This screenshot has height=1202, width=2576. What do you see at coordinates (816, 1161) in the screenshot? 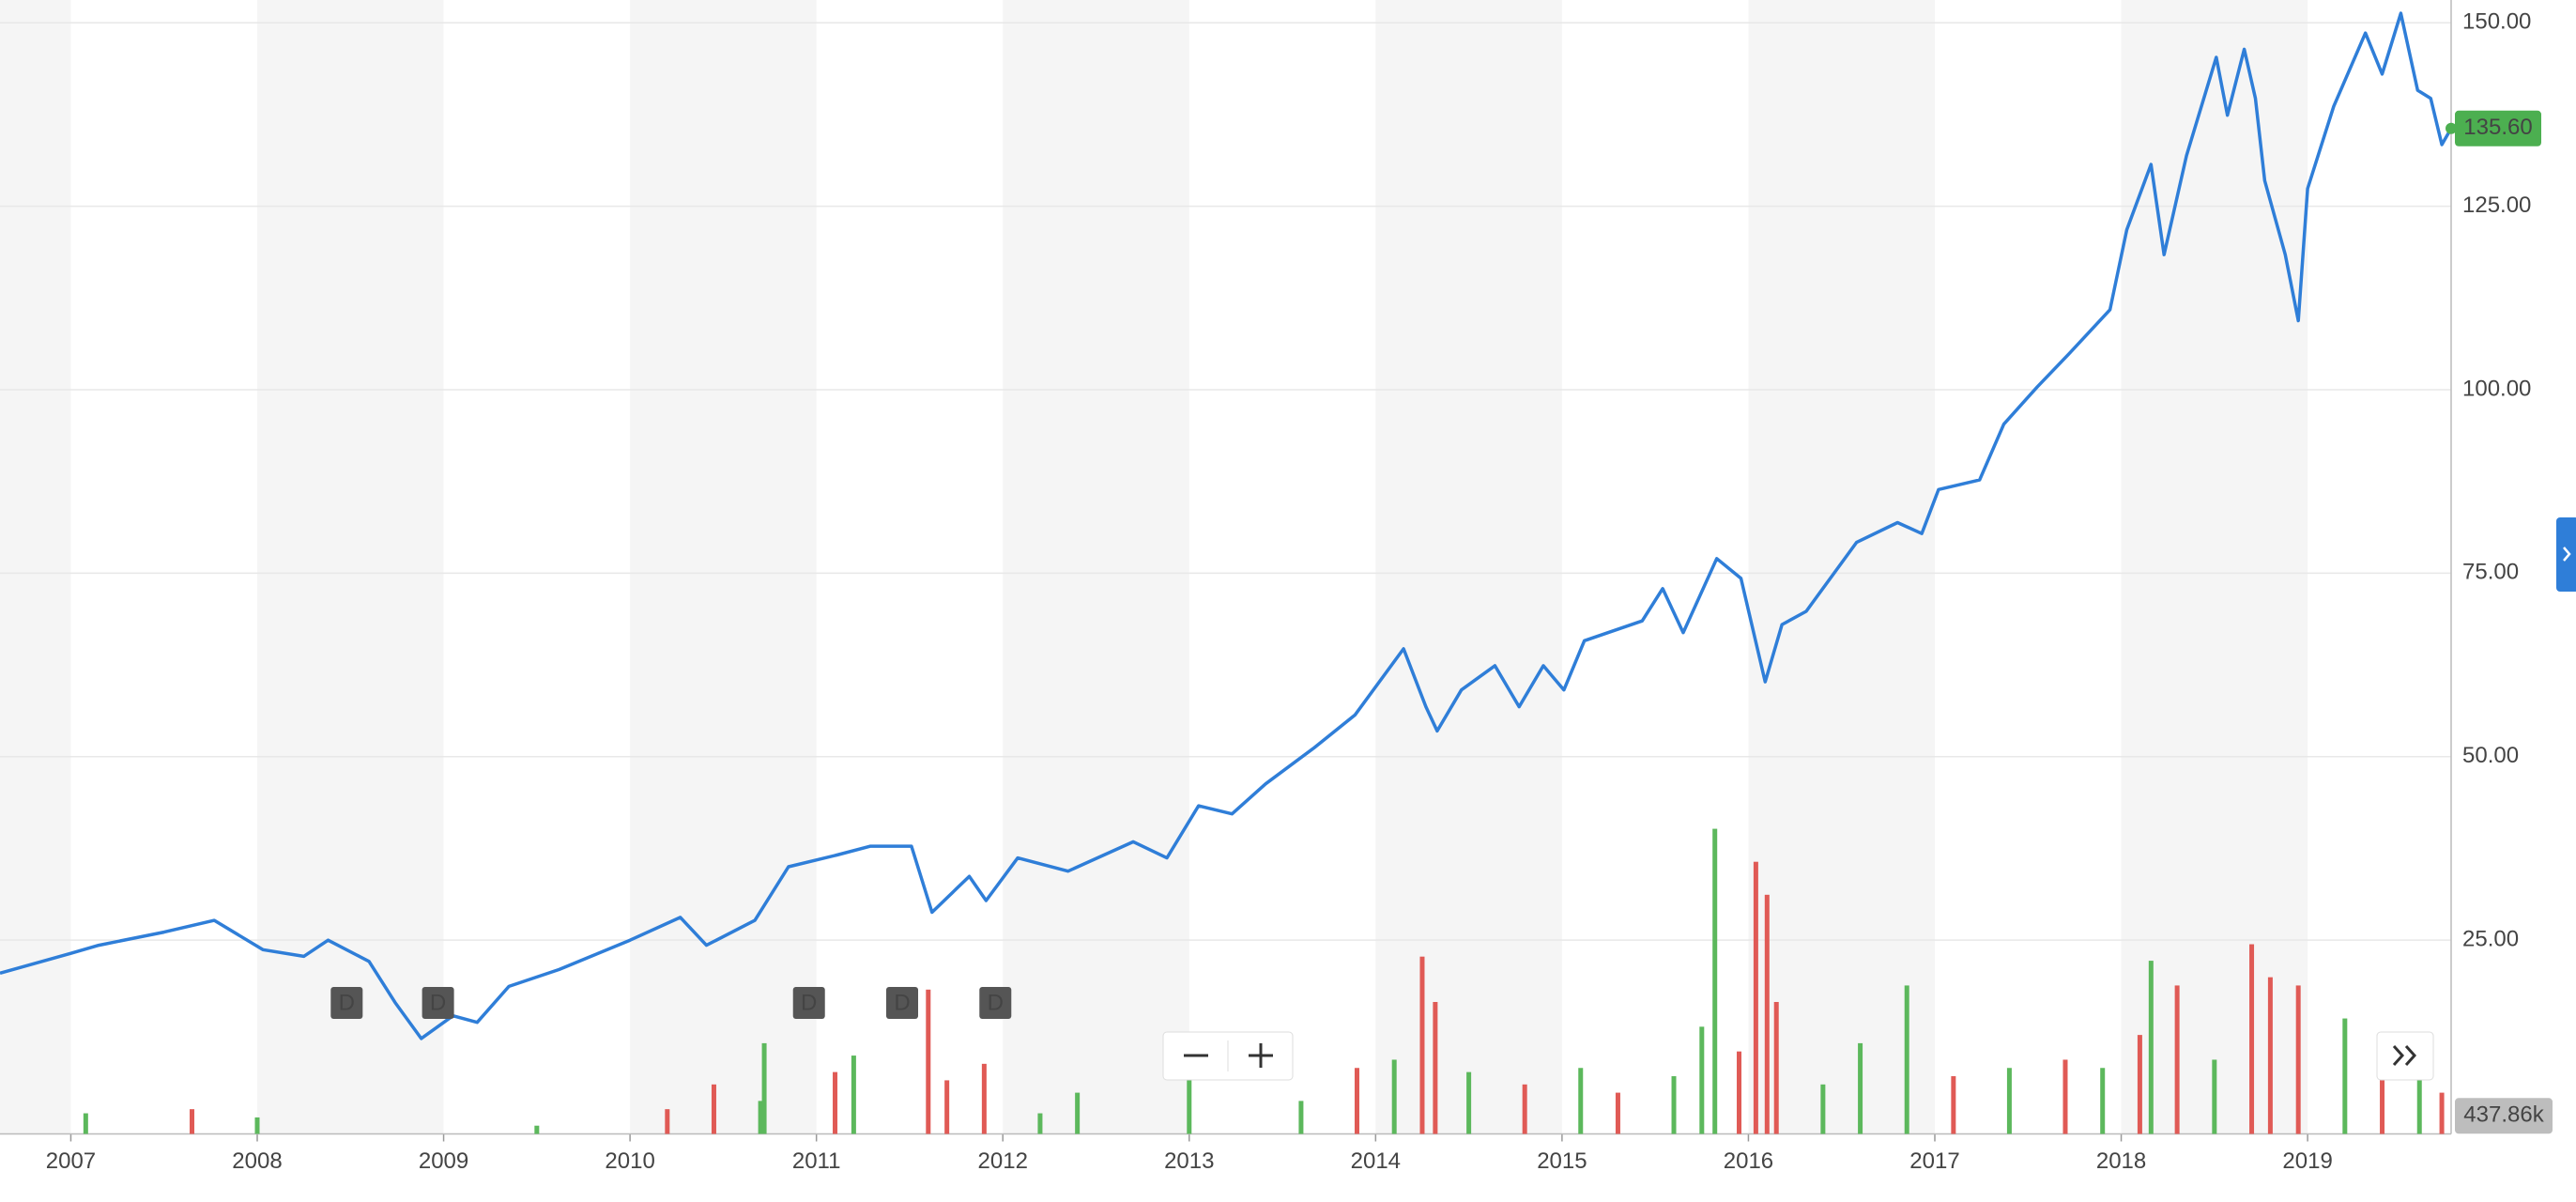
I see `x-tick-label: 2011` at bounding box center [816, 1161].